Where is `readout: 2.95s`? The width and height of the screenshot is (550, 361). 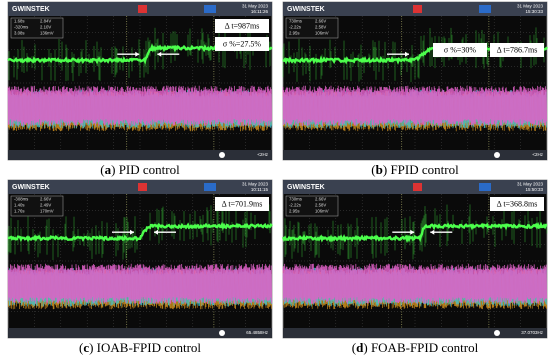
readout: 2.95s is located at coordinates (294, 211).